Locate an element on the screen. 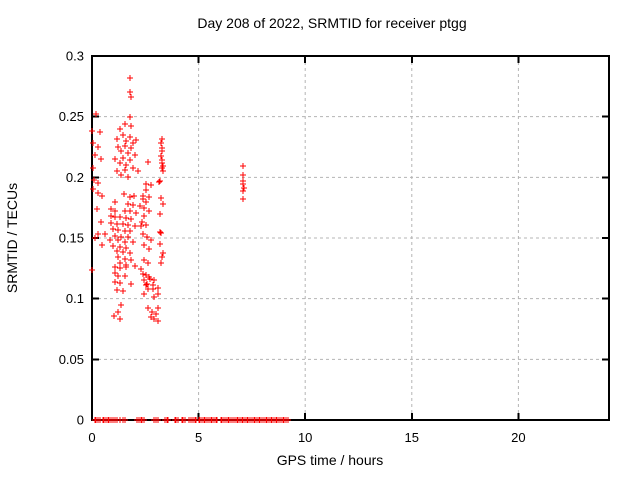  y-tick-label: 0.25 is located at coordinates (71, 116).